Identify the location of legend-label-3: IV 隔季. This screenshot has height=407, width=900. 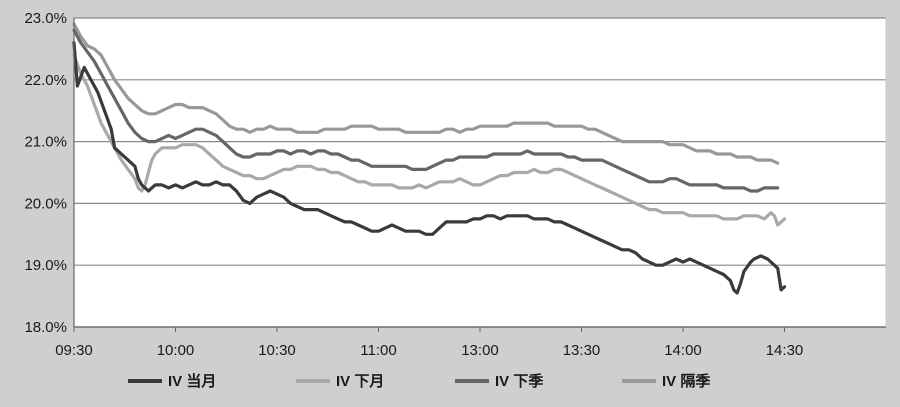
(686, 381).